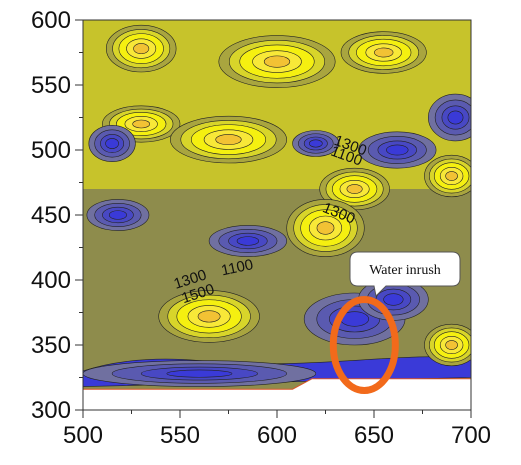  Describe the element at coordinates (51, 280) in the screenshot. I see `y-tick-label-2: 400` at that location.